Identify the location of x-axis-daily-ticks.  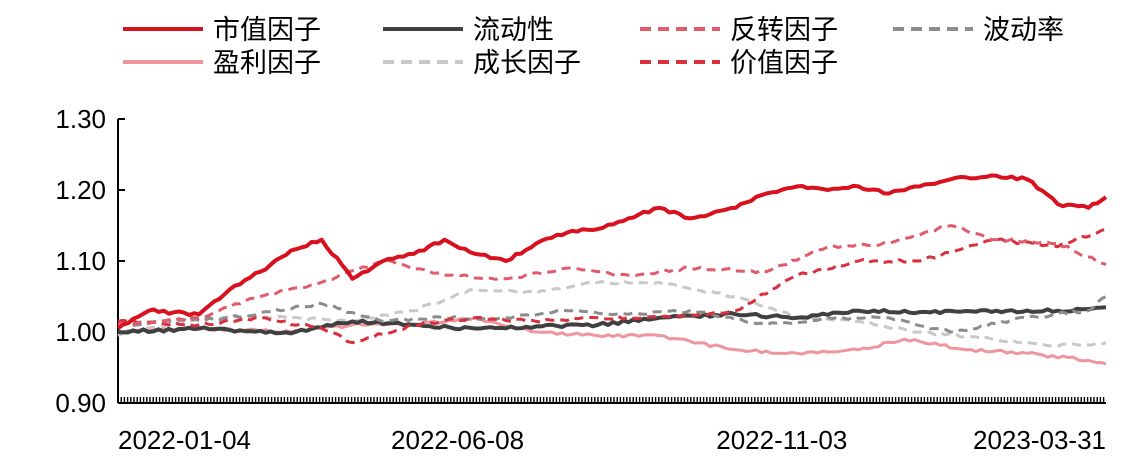
(611, 400).